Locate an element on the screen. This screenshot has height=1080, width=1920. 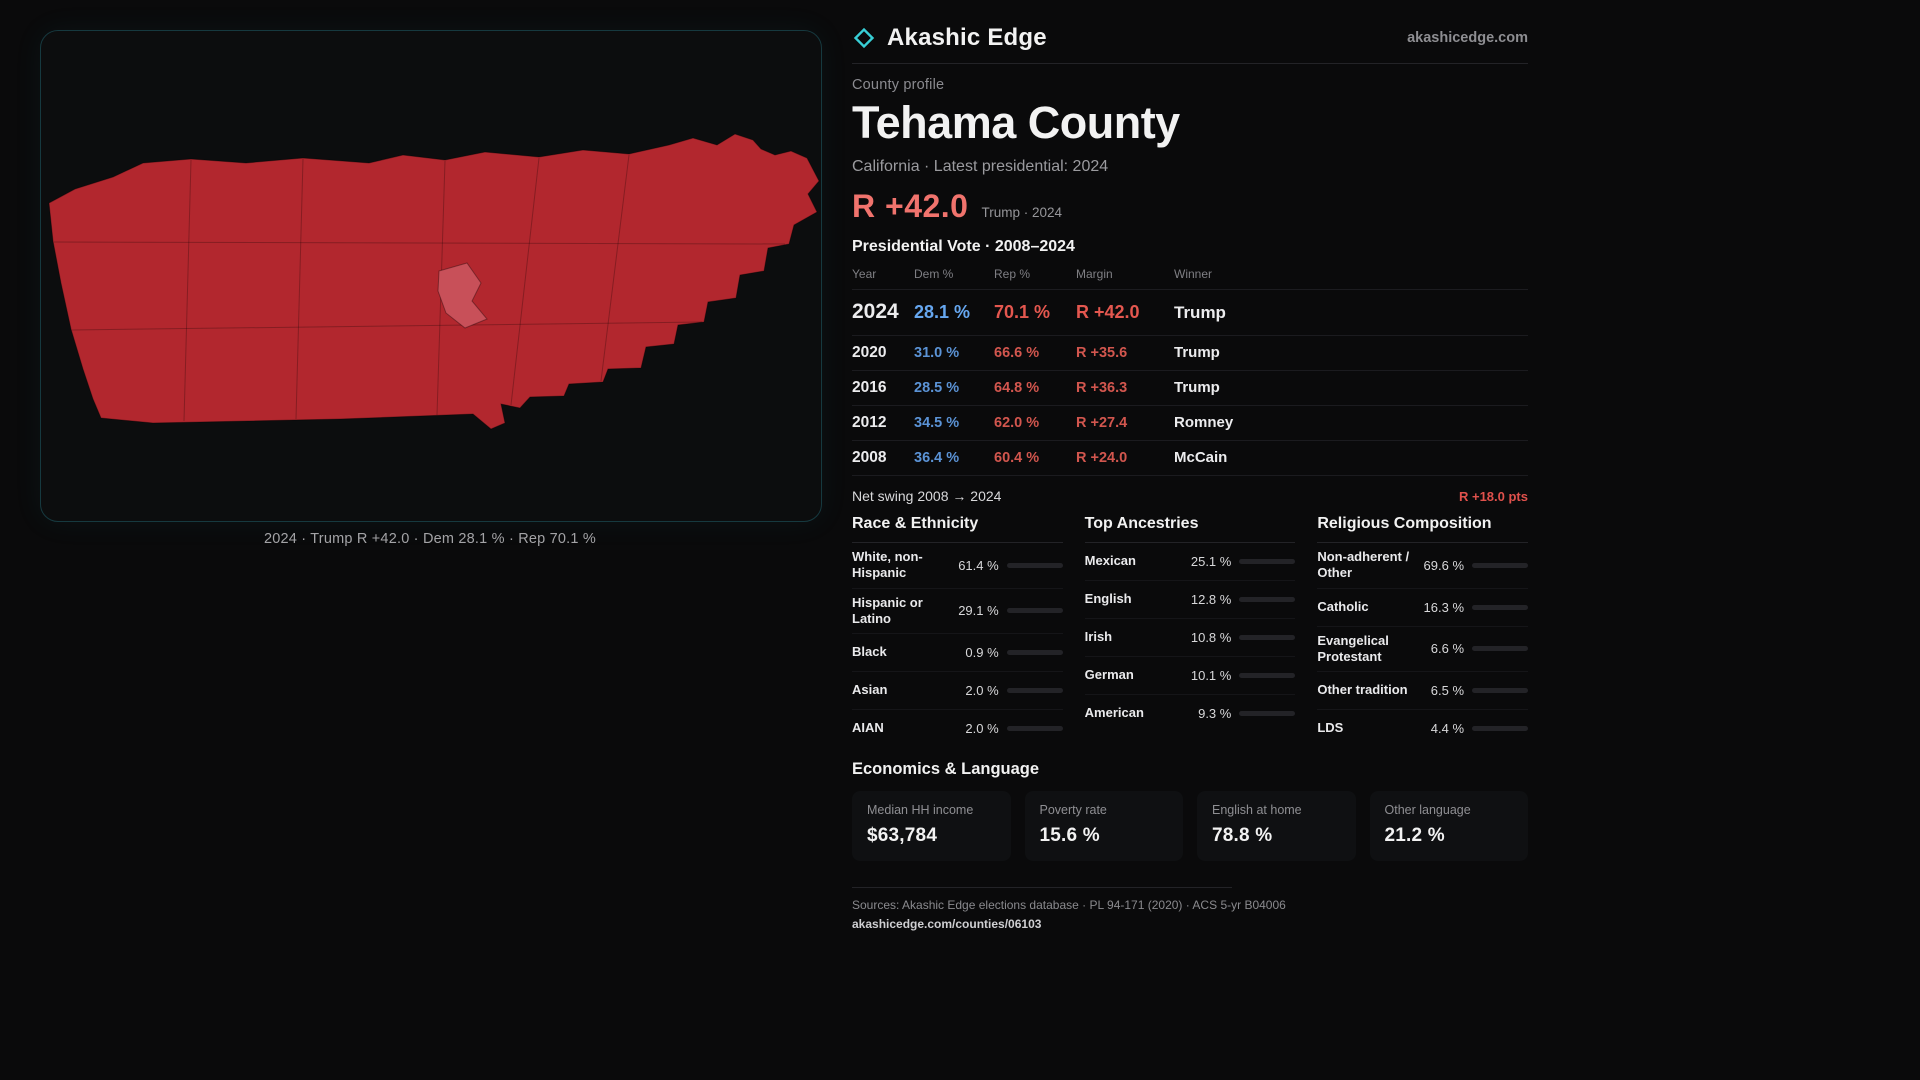
page-title: Tehama County is located at coordinates (1016, 122).